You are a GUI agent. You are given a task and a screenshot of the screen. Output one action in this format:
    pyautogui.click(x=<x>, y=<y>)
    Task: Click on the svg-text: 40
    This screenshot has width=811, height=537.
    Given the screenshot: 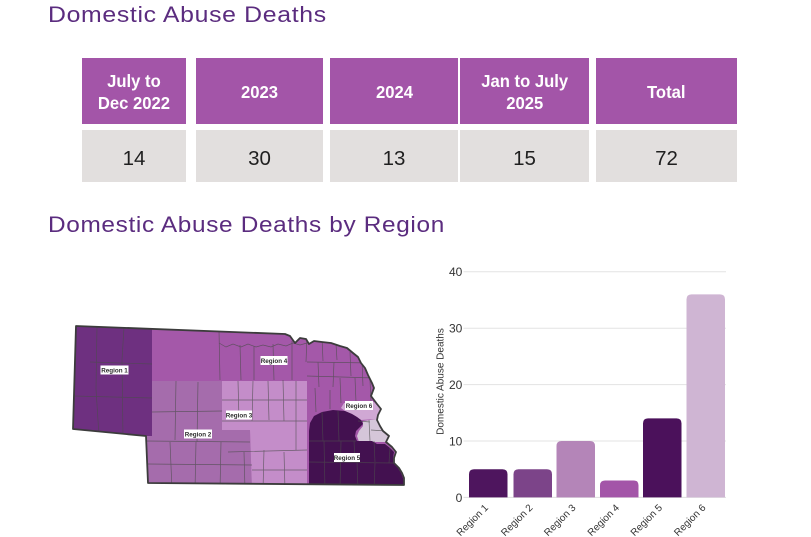 What is the action you would take?
    pyautogui.click(x=456, y=272)
    